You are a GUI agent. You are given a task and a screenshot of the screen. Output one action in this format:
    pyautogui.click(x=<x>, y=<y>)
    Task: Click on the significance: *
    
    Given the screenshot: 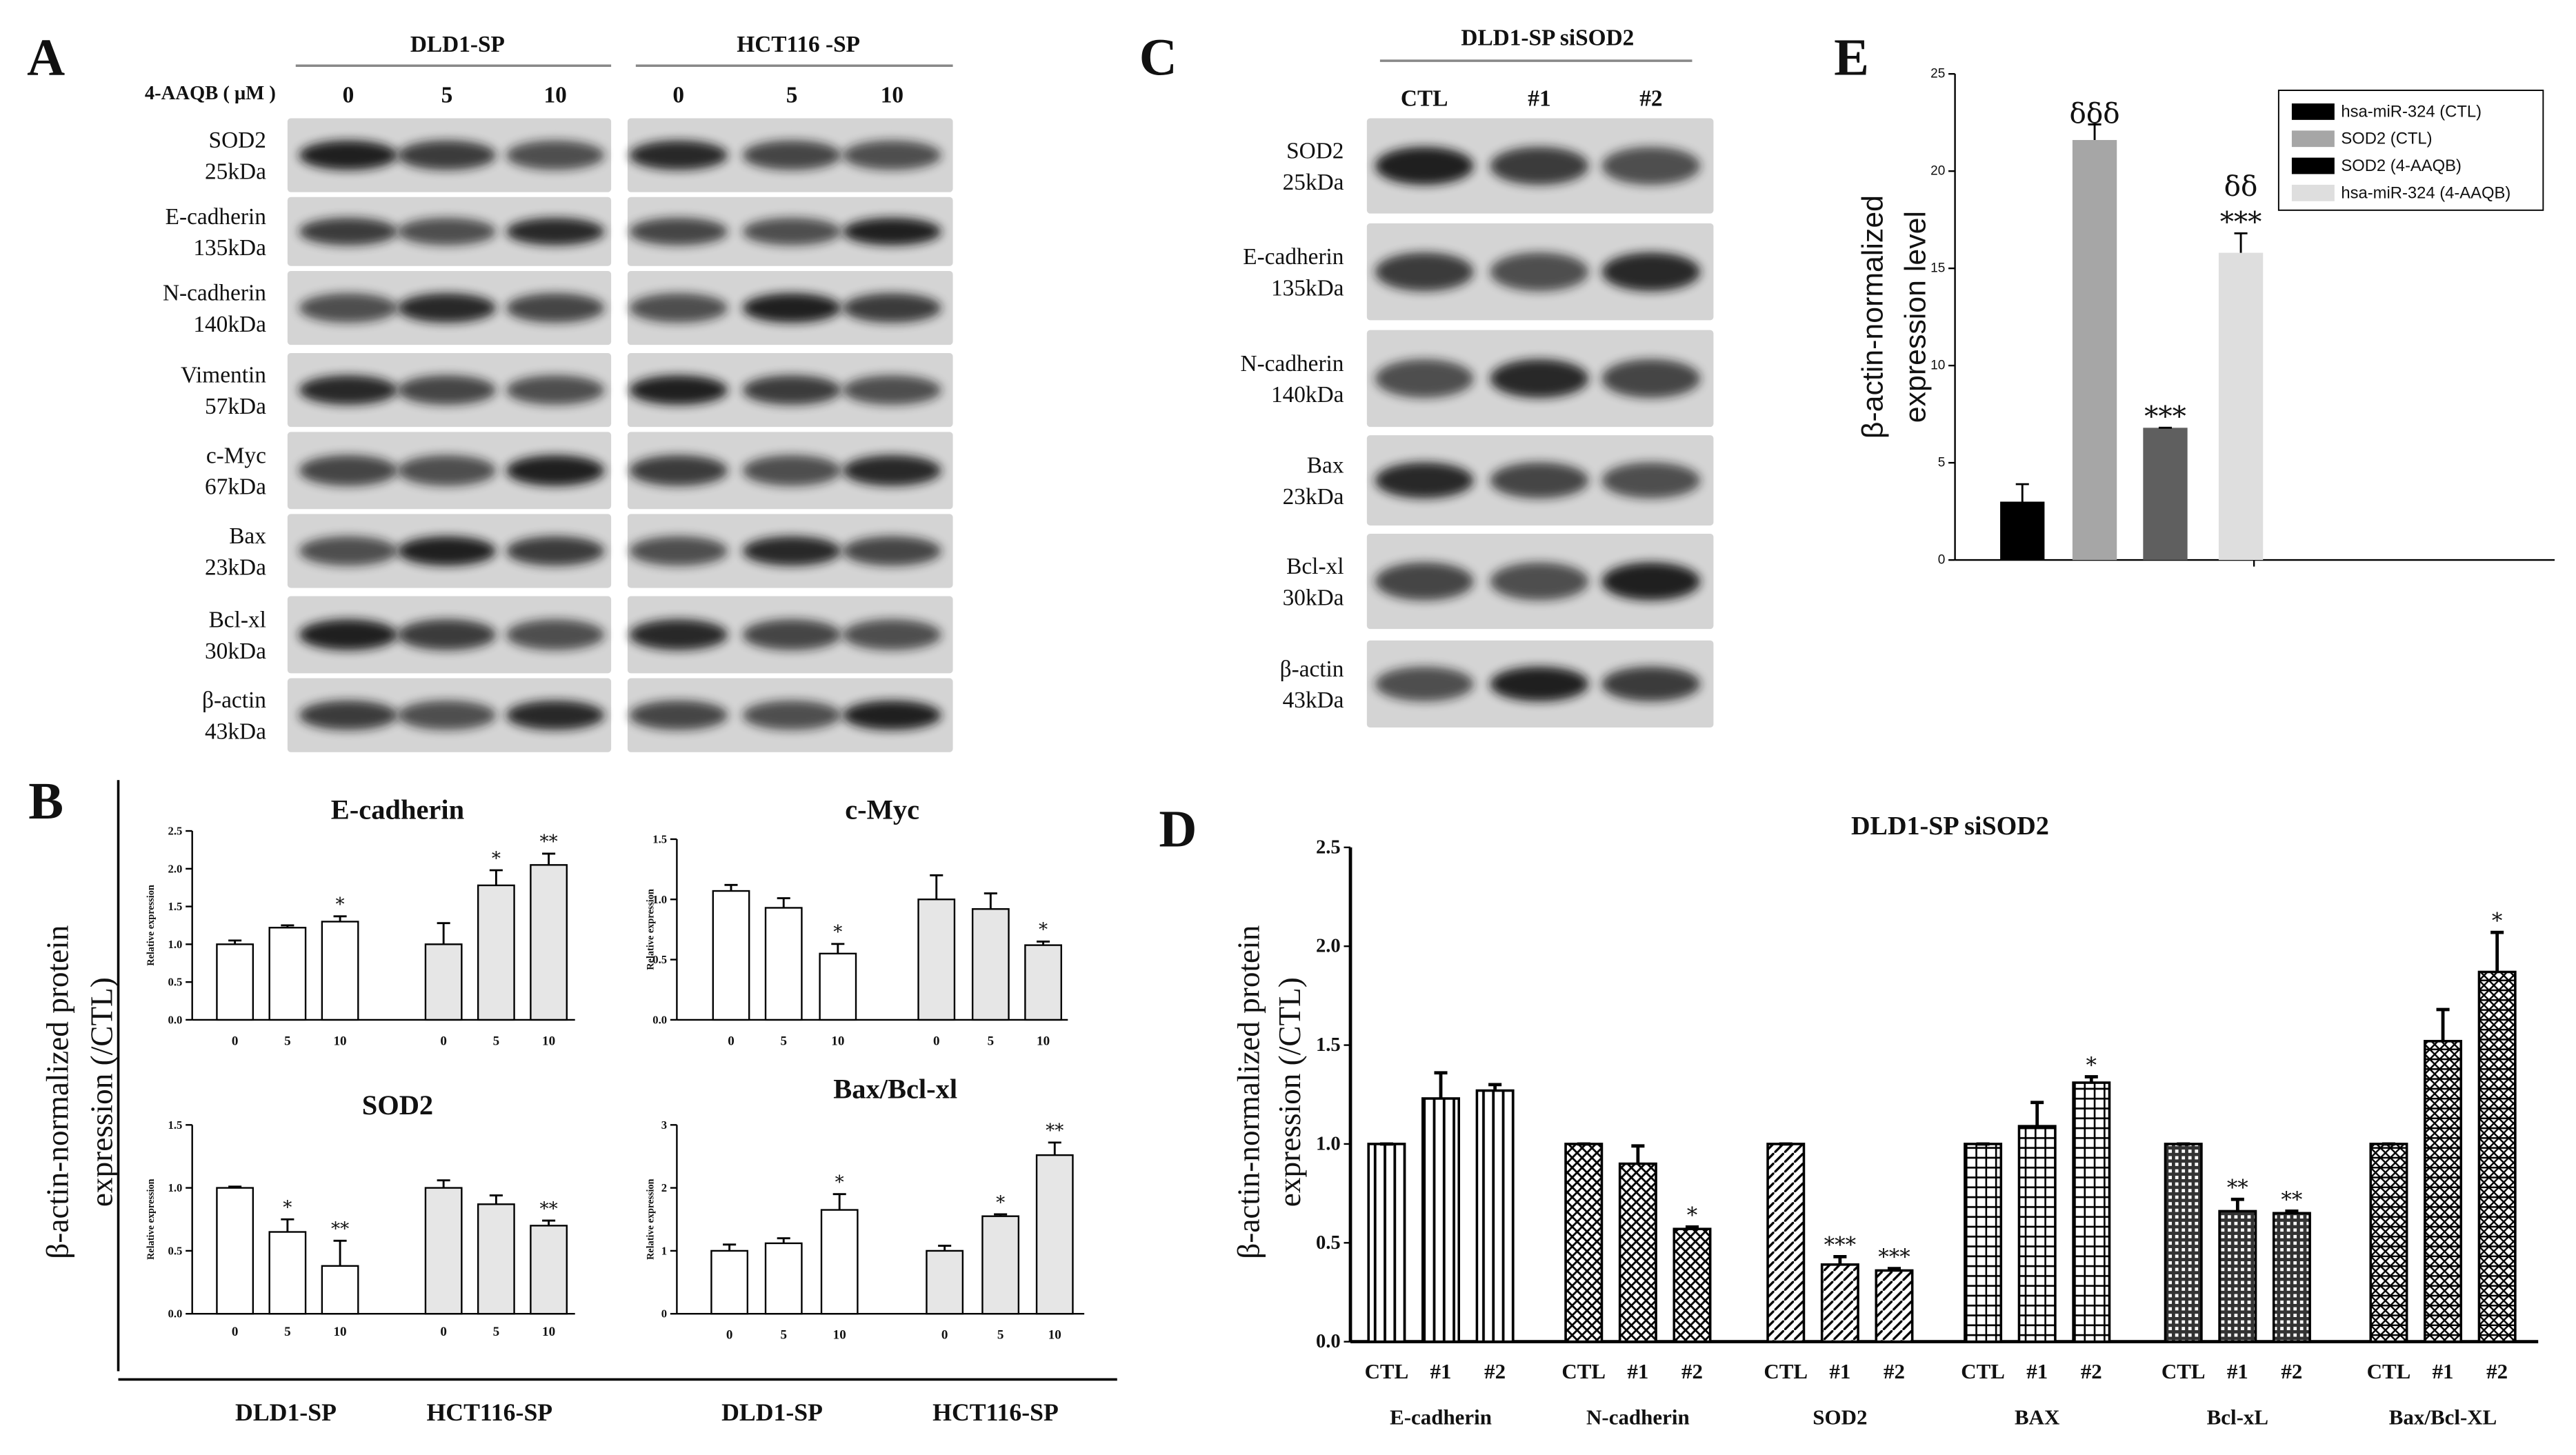 What is the action you would take?
    pyautogui.click(x=2091, y=1065)
    